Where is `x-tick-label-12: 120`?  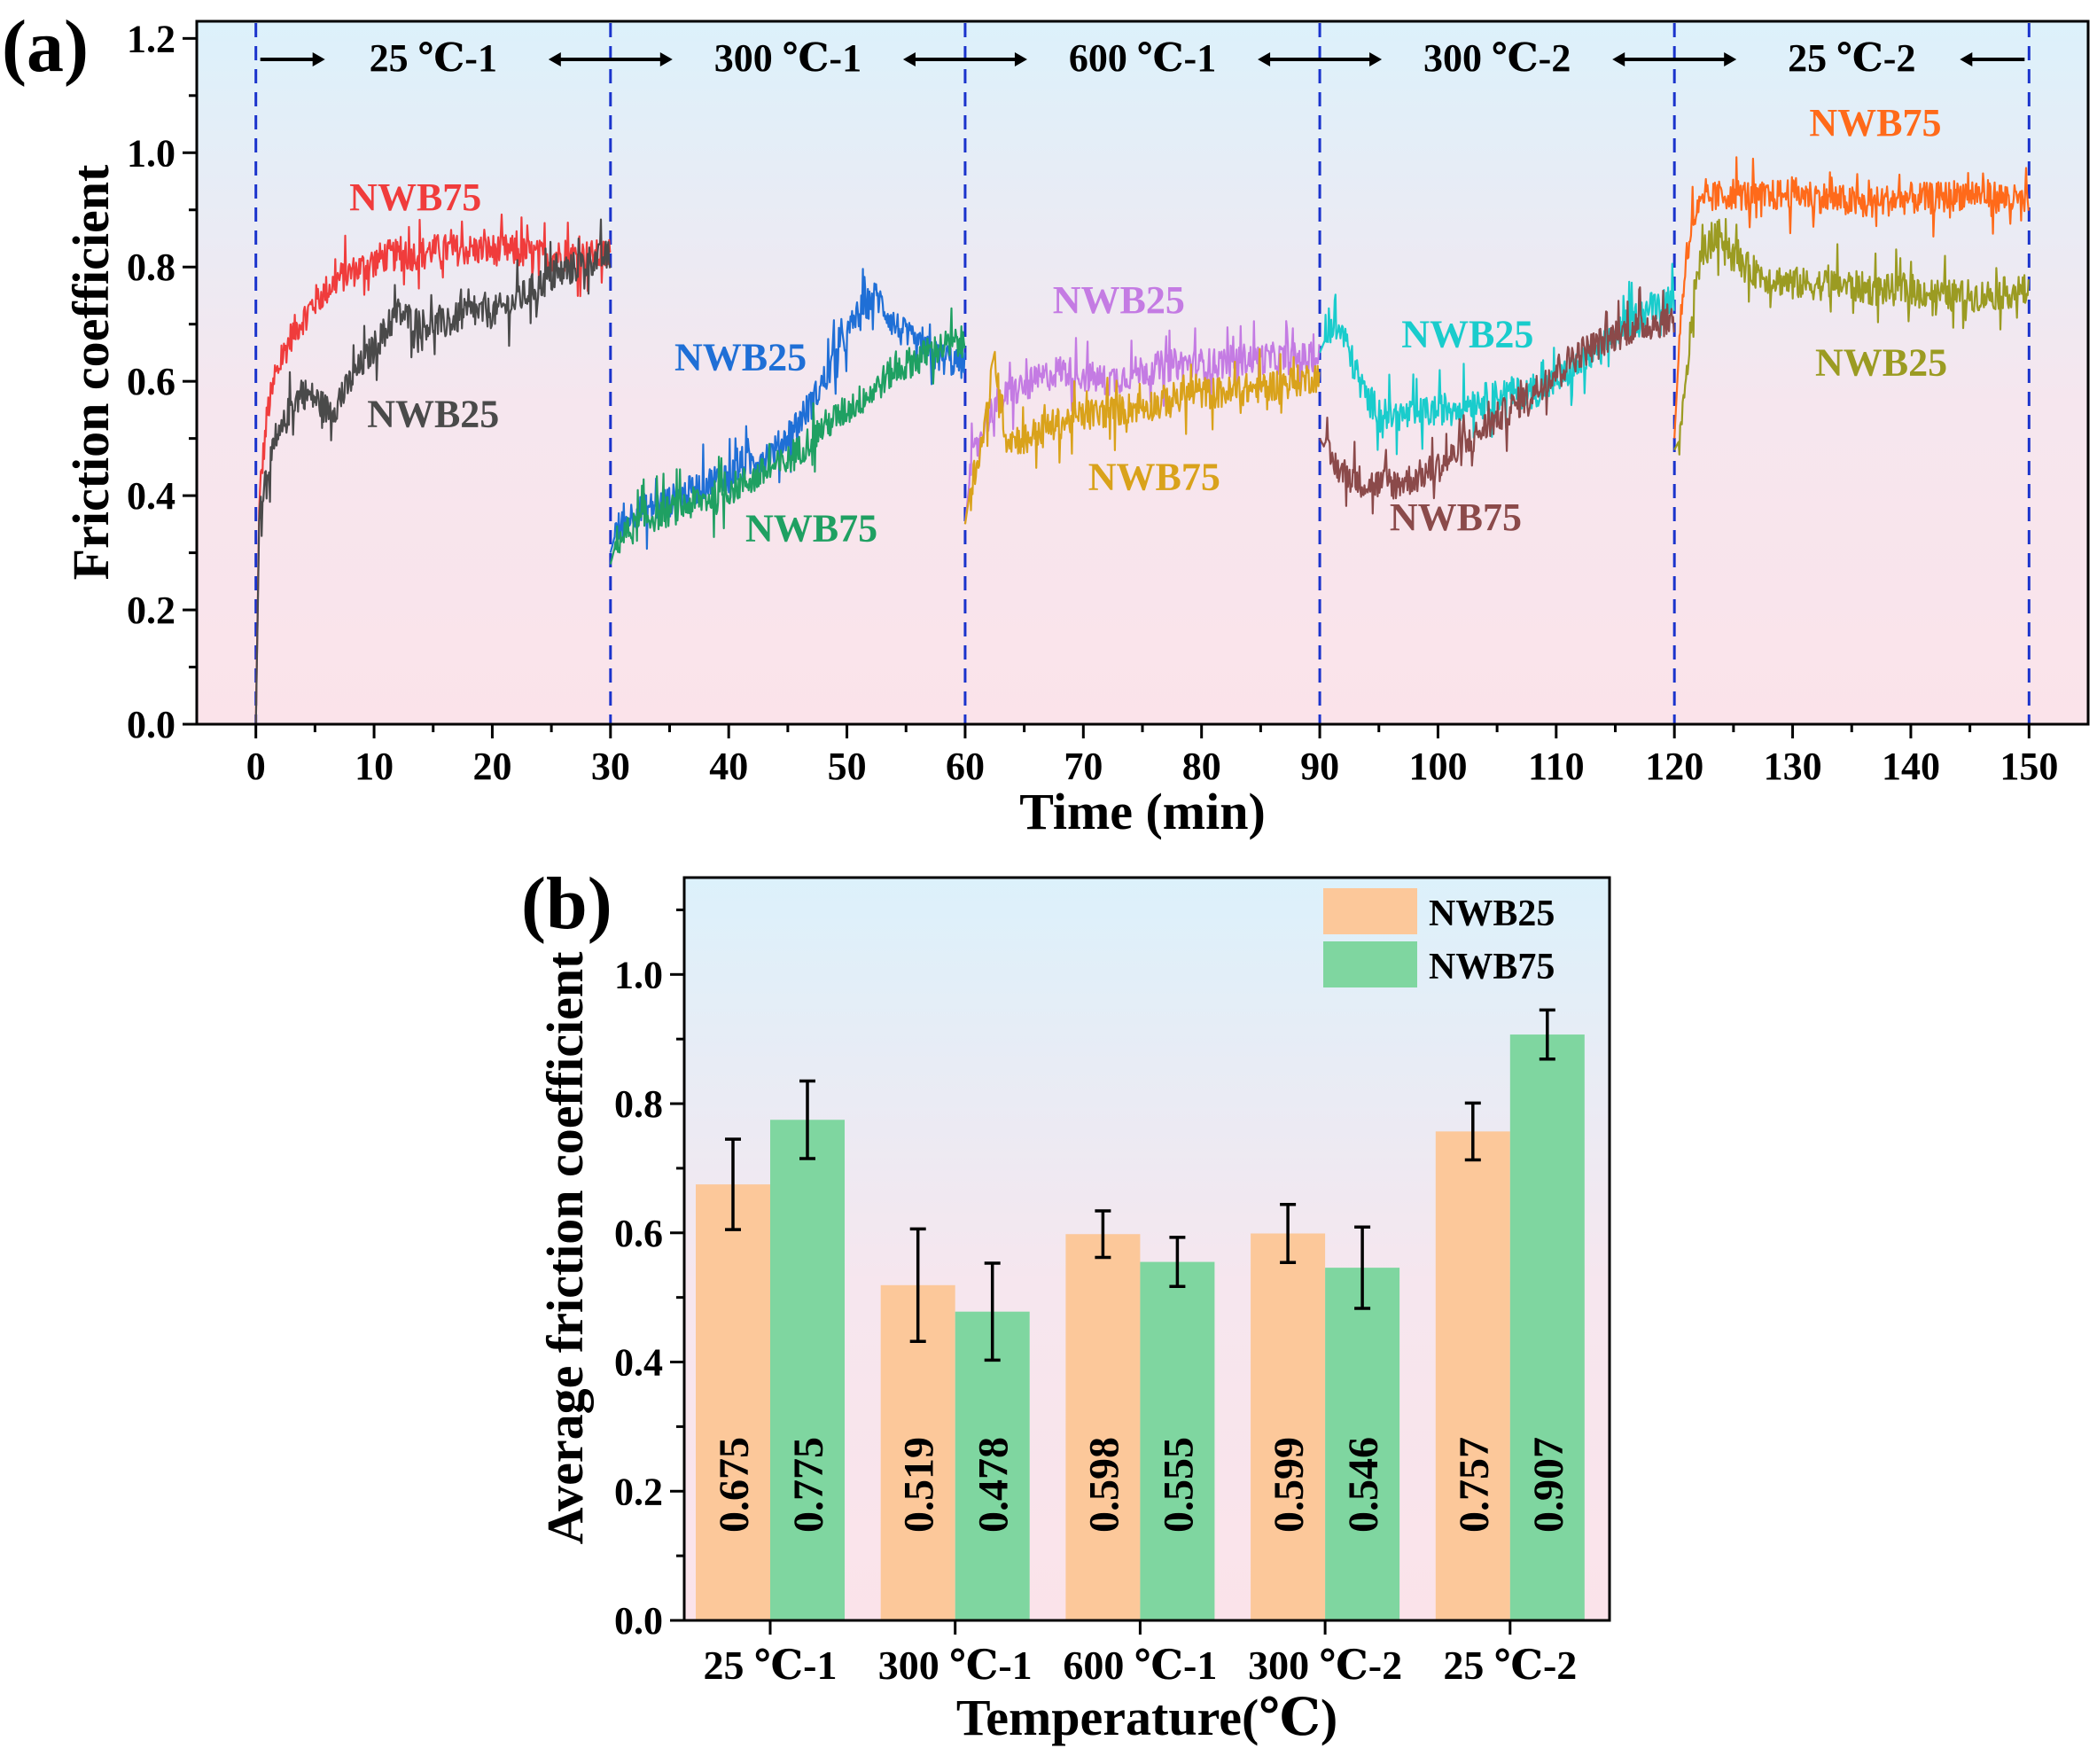
x-tick-label-12: 120 is located at coordinates (1674, 766).